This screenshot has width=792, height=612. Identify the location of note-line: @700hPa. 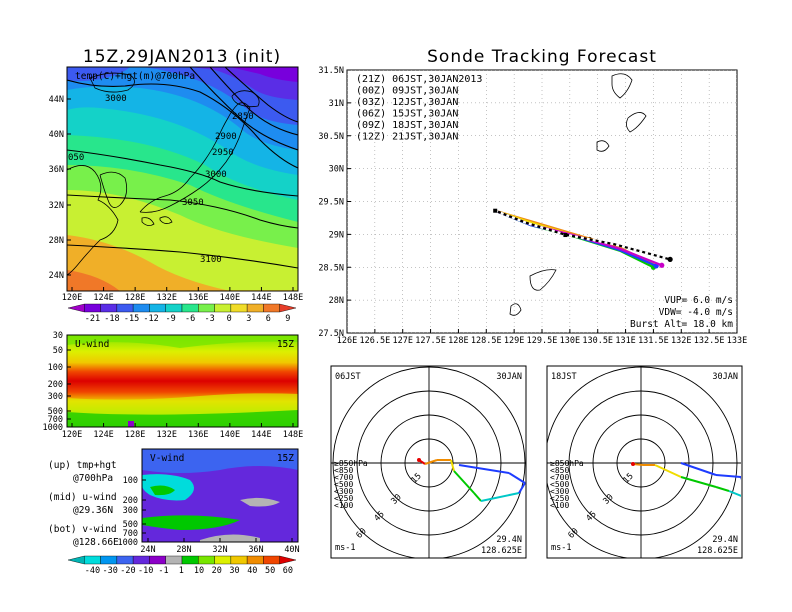
(93, 478).